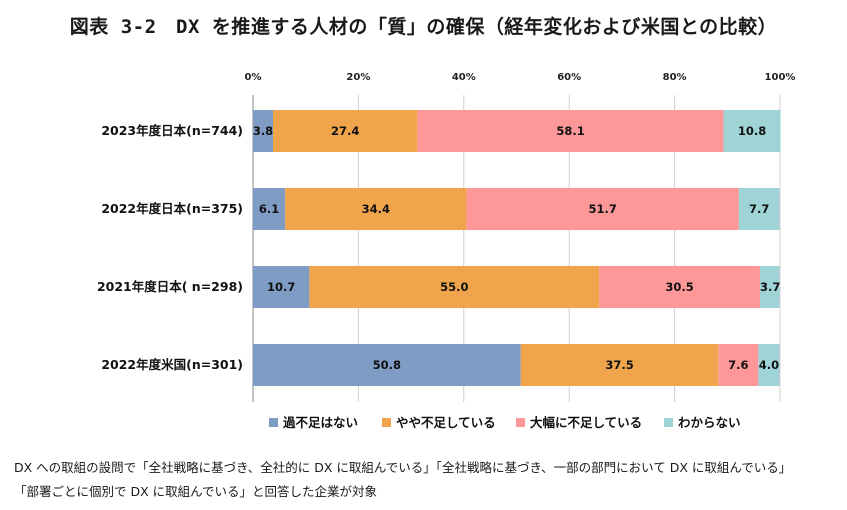 The width and height of the screenshot is (847, 510). What do you see at coordinates (423, 27) in the screenshot?
I see `chart-title: 図表 3-2 DX を推進する人材の「質」の確保（経年変化および米国との比較）` at bounding box center [423, 27].